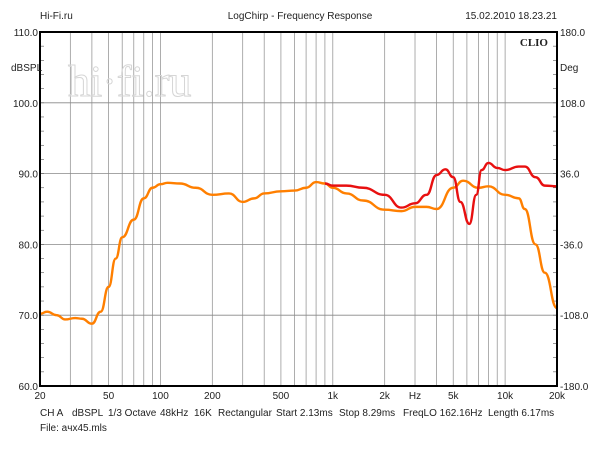  Describe the element at coordinates (29, 245) in the screenshot. I see `y-tick-label: 80.0` at that location.